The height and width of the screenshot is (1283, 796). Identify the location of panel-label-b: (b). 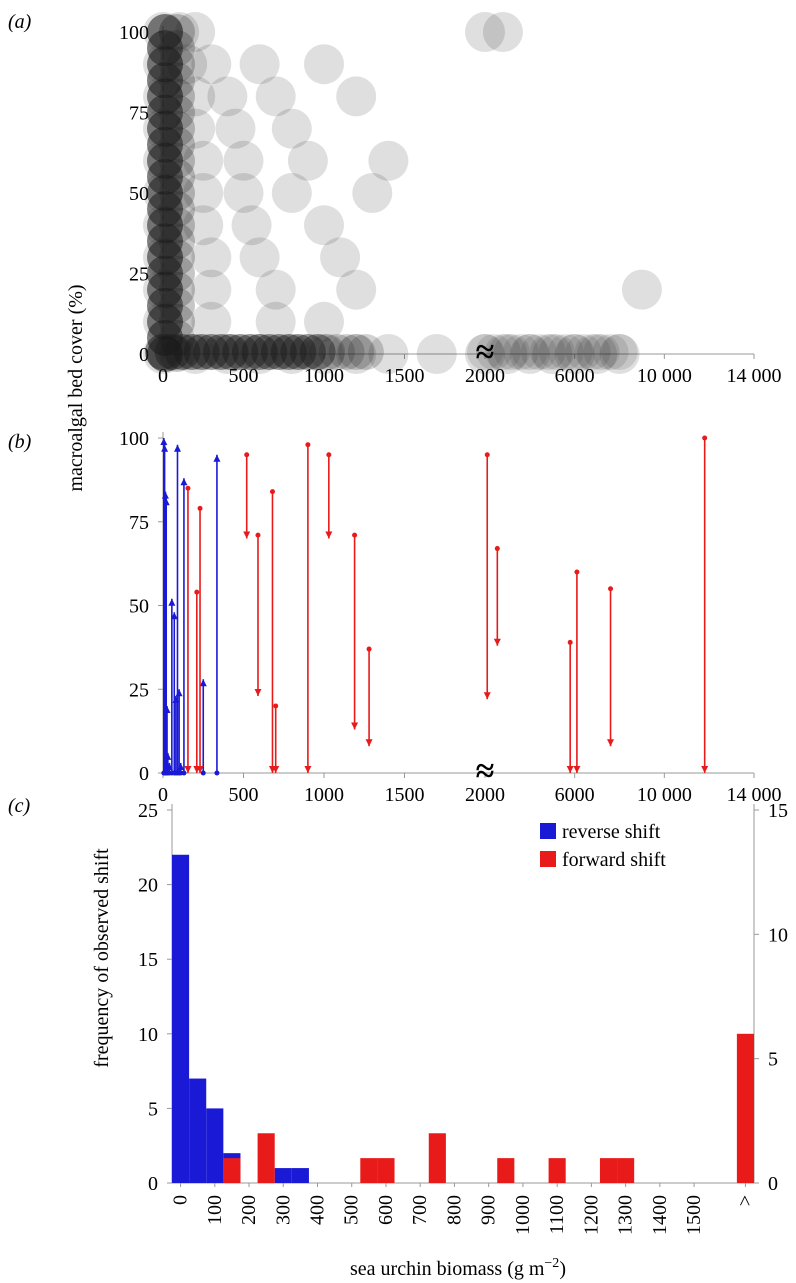
(20, 442).